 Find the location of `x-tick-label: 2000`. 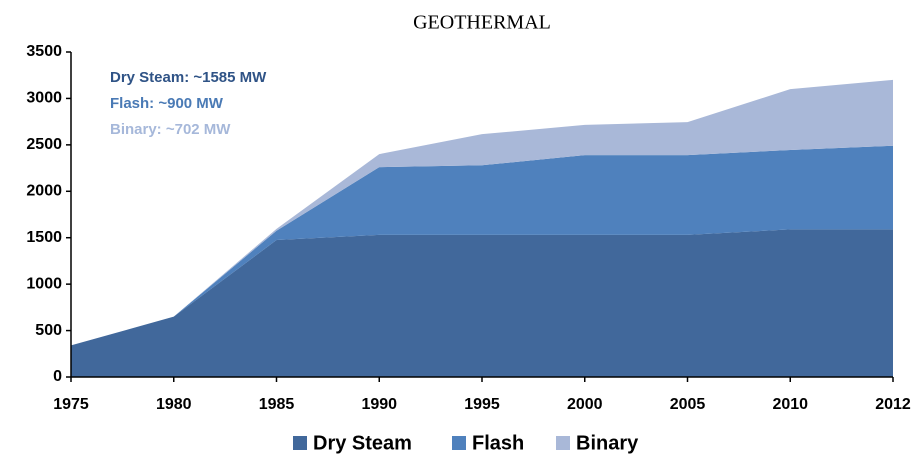

x-tick-label: 2000 is located at coordinates (585, 404).